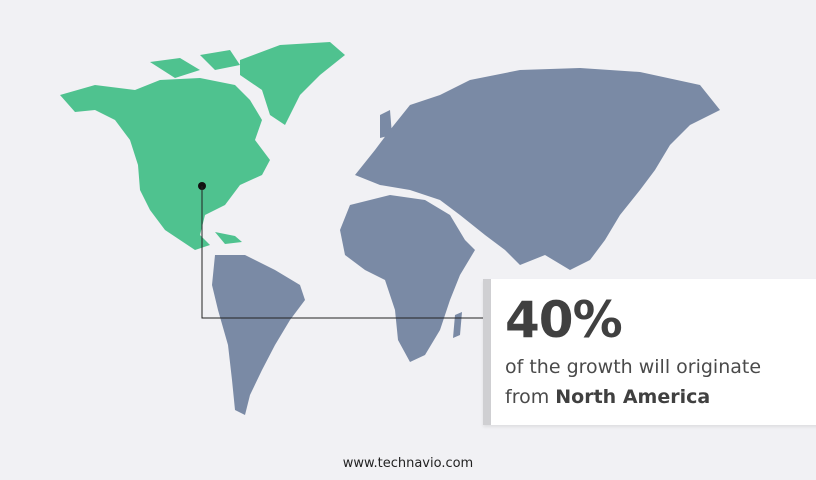 This screenshot has height=480, width=816. I want to click on south-america-shape, so click(258, 335).